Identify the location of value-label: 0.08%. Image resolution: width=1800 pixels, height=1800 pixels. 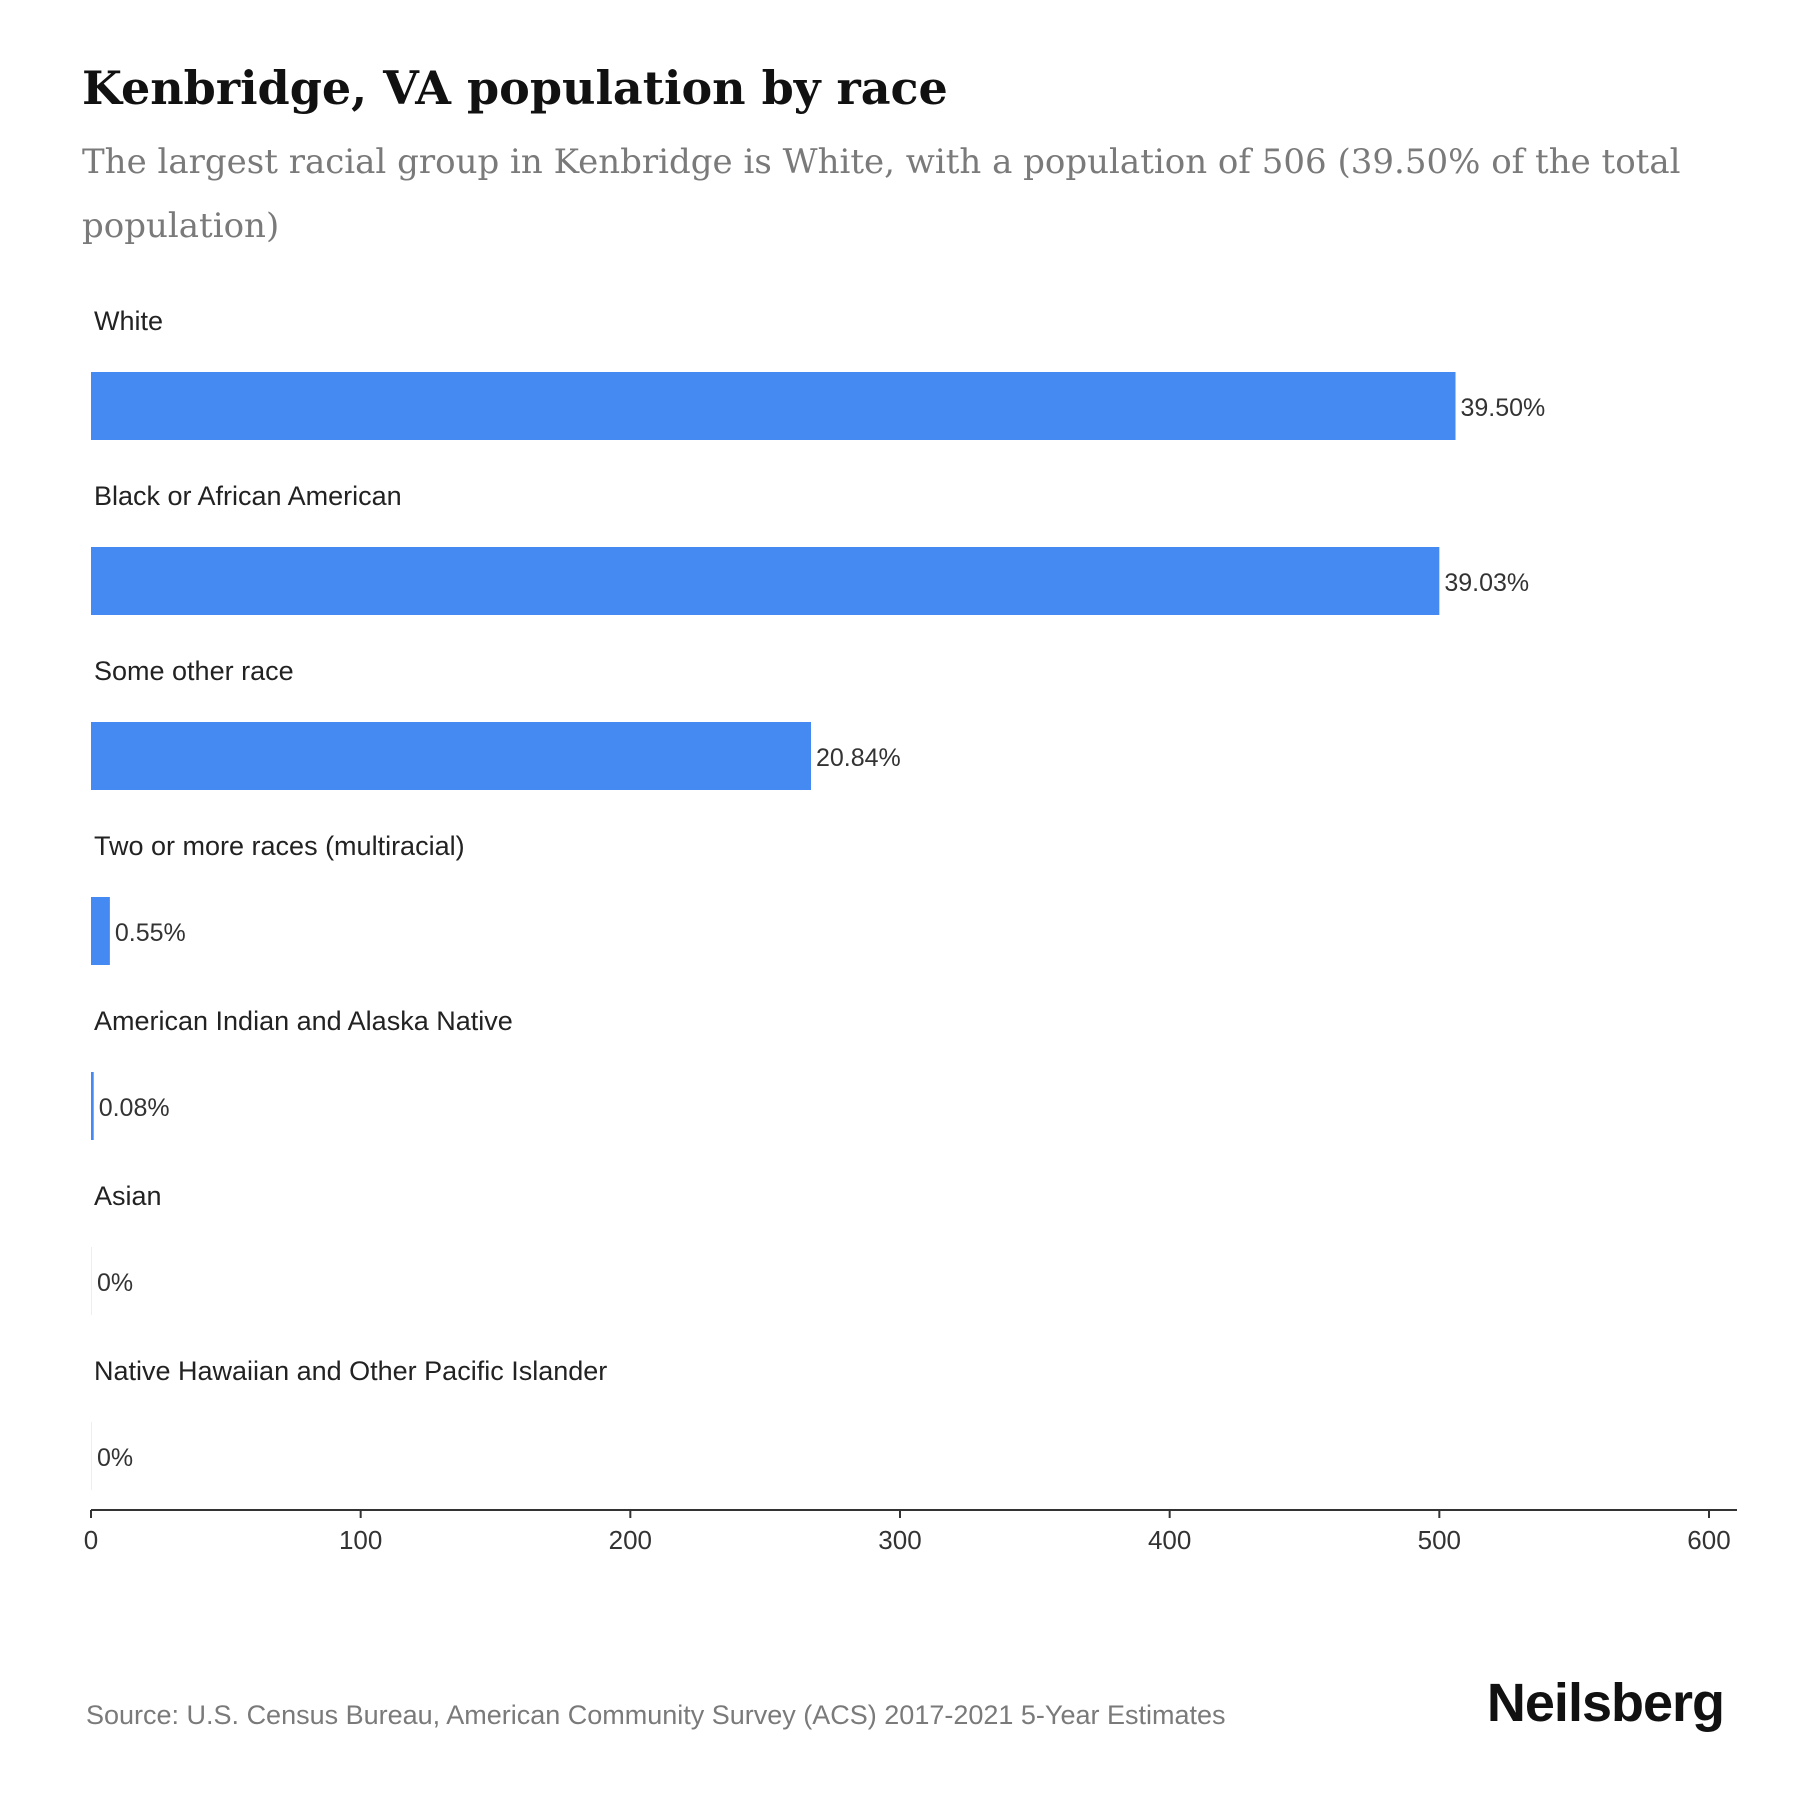
(134, 1108).